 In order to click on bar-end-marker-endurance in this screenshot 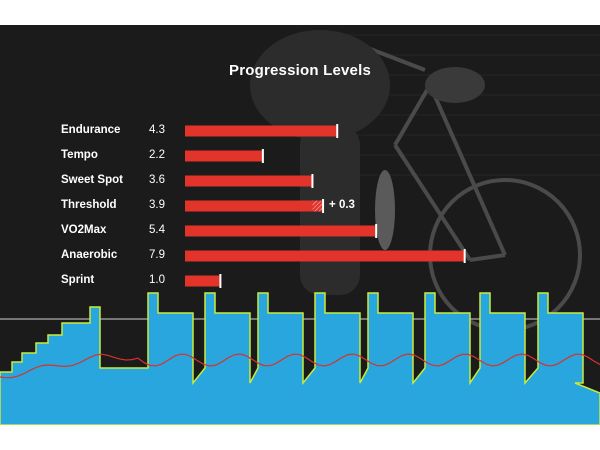, I will do `click(337, 131)`.